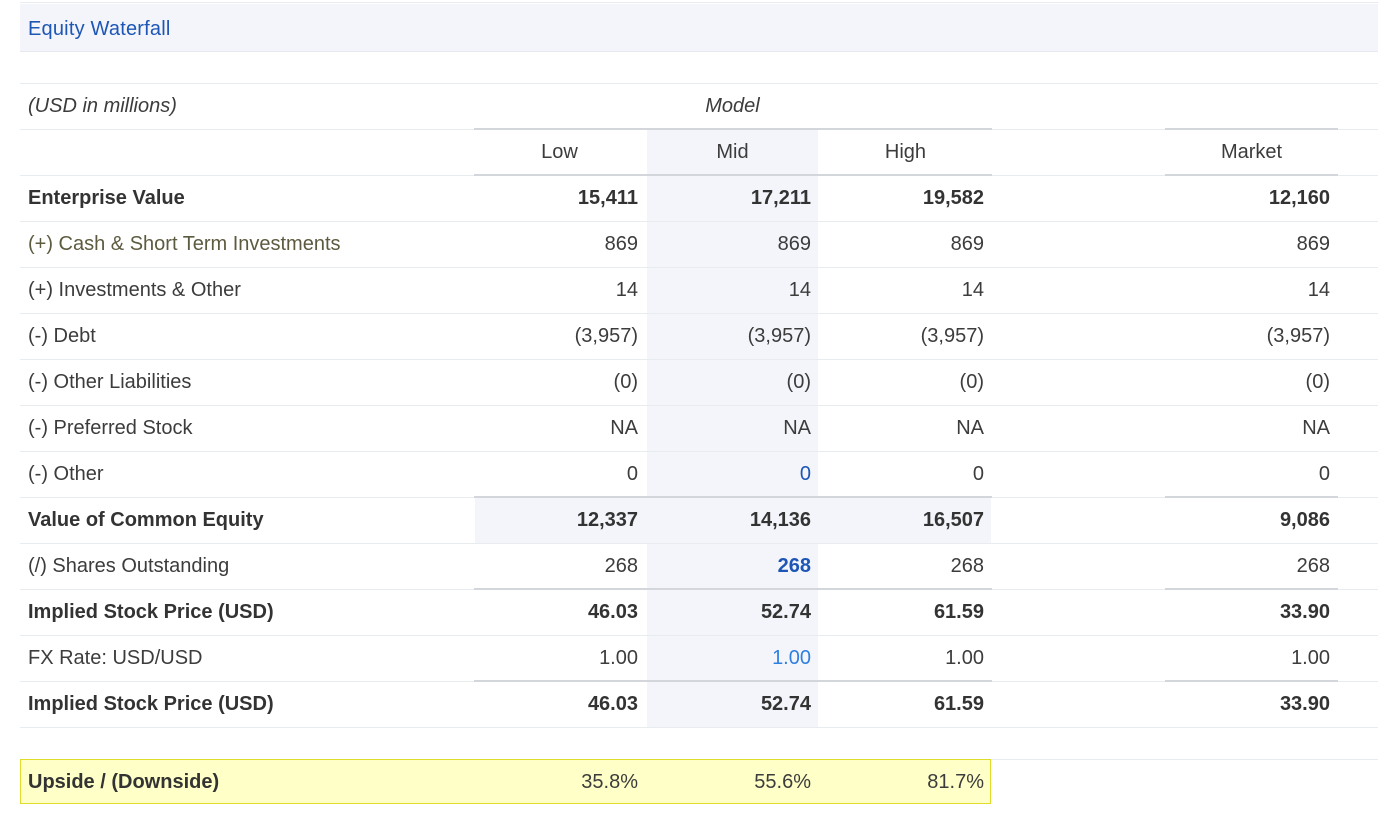 This screenshot has width=1384, height=821. Describe the element at coordinates (1316, 428) in the screenshot. I see `cell-preferred-stock-market: NA` at that location.